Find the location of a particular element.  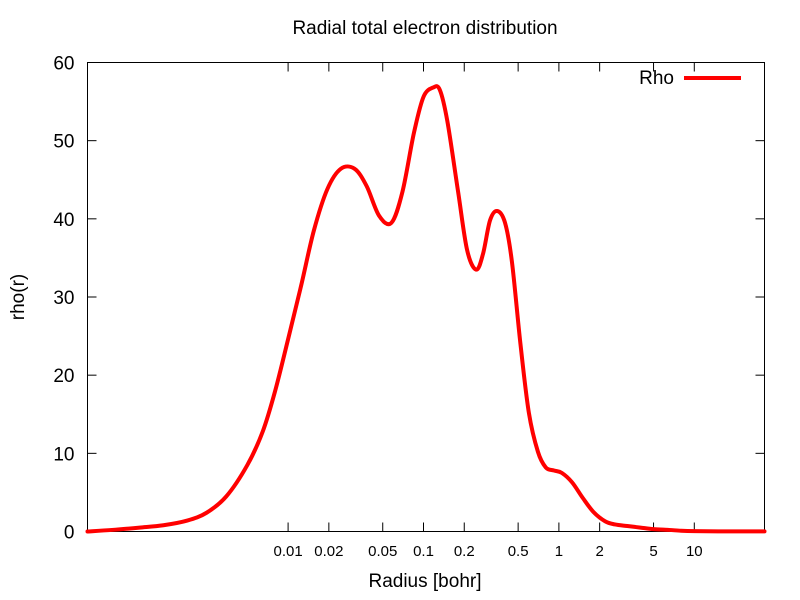

x-tick-label: 0.01 is located at coordinates (287, 551).